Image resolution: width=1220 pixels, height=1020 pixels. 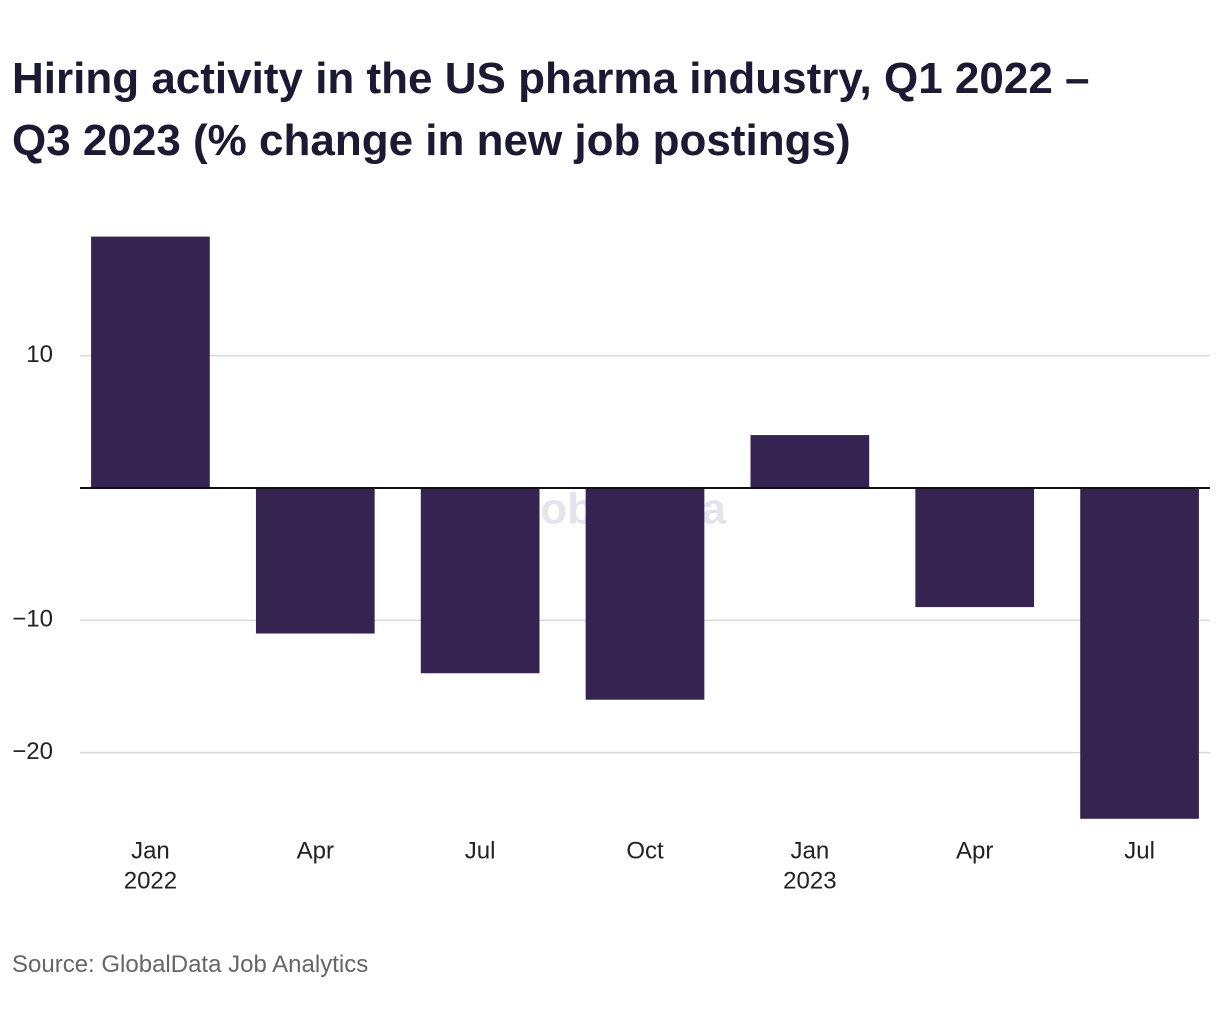 What do you see at coordinates (39, 354) in the screenshot?
I see `y-tick-label: 10` at bounding box center [39, 354].